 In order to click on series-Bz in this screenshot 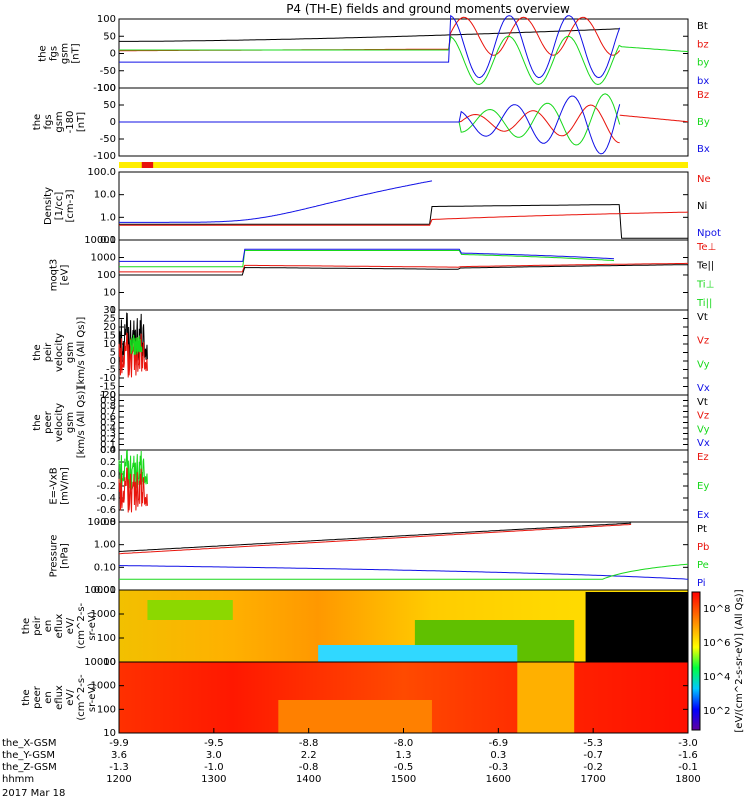, I will do `click(369, 124)`.